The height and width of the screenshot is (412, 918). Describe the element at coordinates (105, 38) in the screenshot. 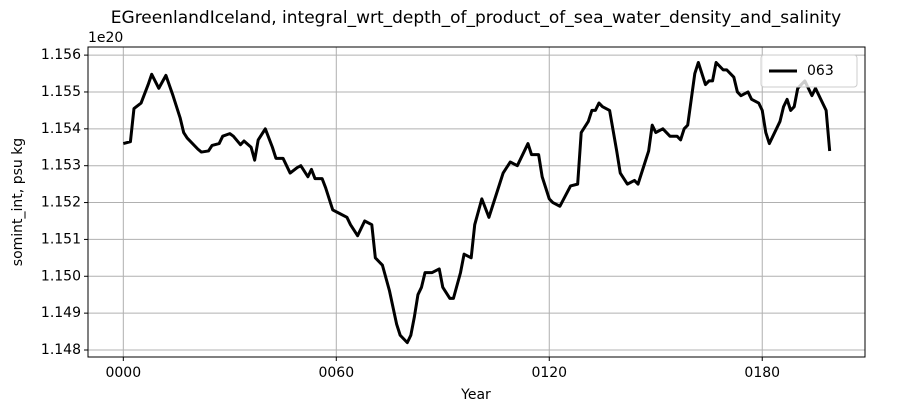

I see `y-offset-label: 1e20` at that location.